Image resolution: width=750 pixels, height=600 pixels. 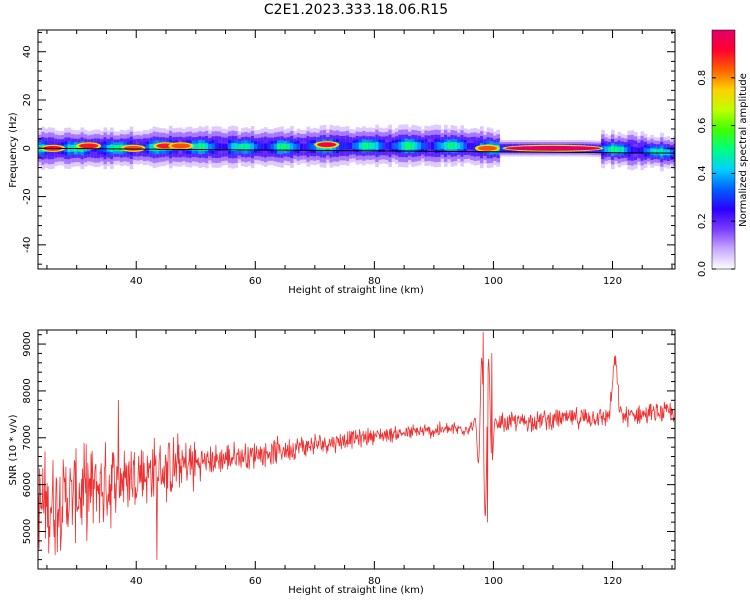 I want to click on y-tick-label: 8000, so click(x=27, y=390).